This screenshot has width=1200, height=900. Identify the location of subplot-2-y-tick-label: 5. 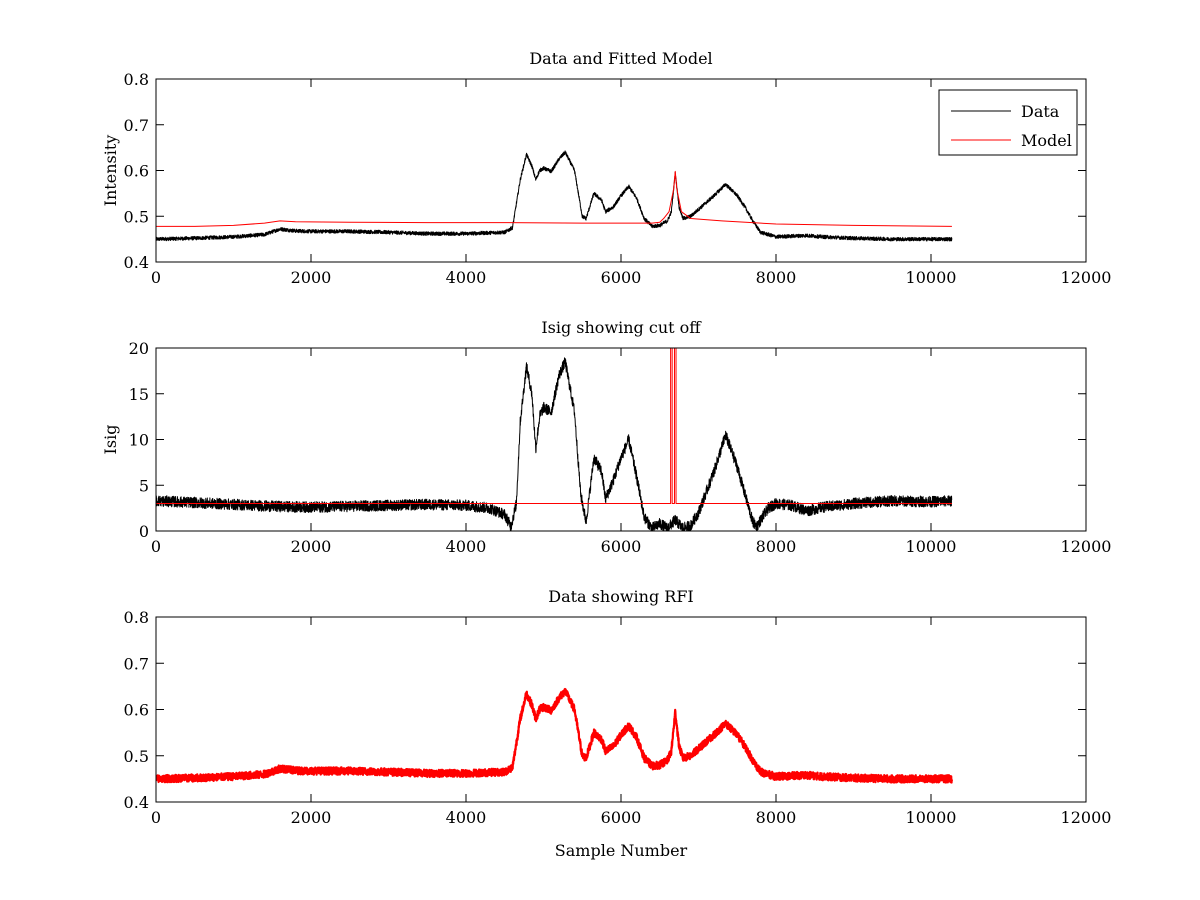
(144, 485).